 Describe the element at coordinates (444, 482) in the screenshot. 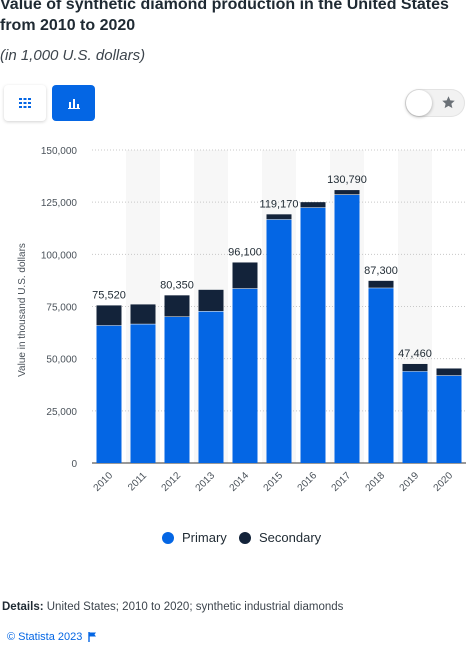

I see `x-tick-label: 2020` at that location.